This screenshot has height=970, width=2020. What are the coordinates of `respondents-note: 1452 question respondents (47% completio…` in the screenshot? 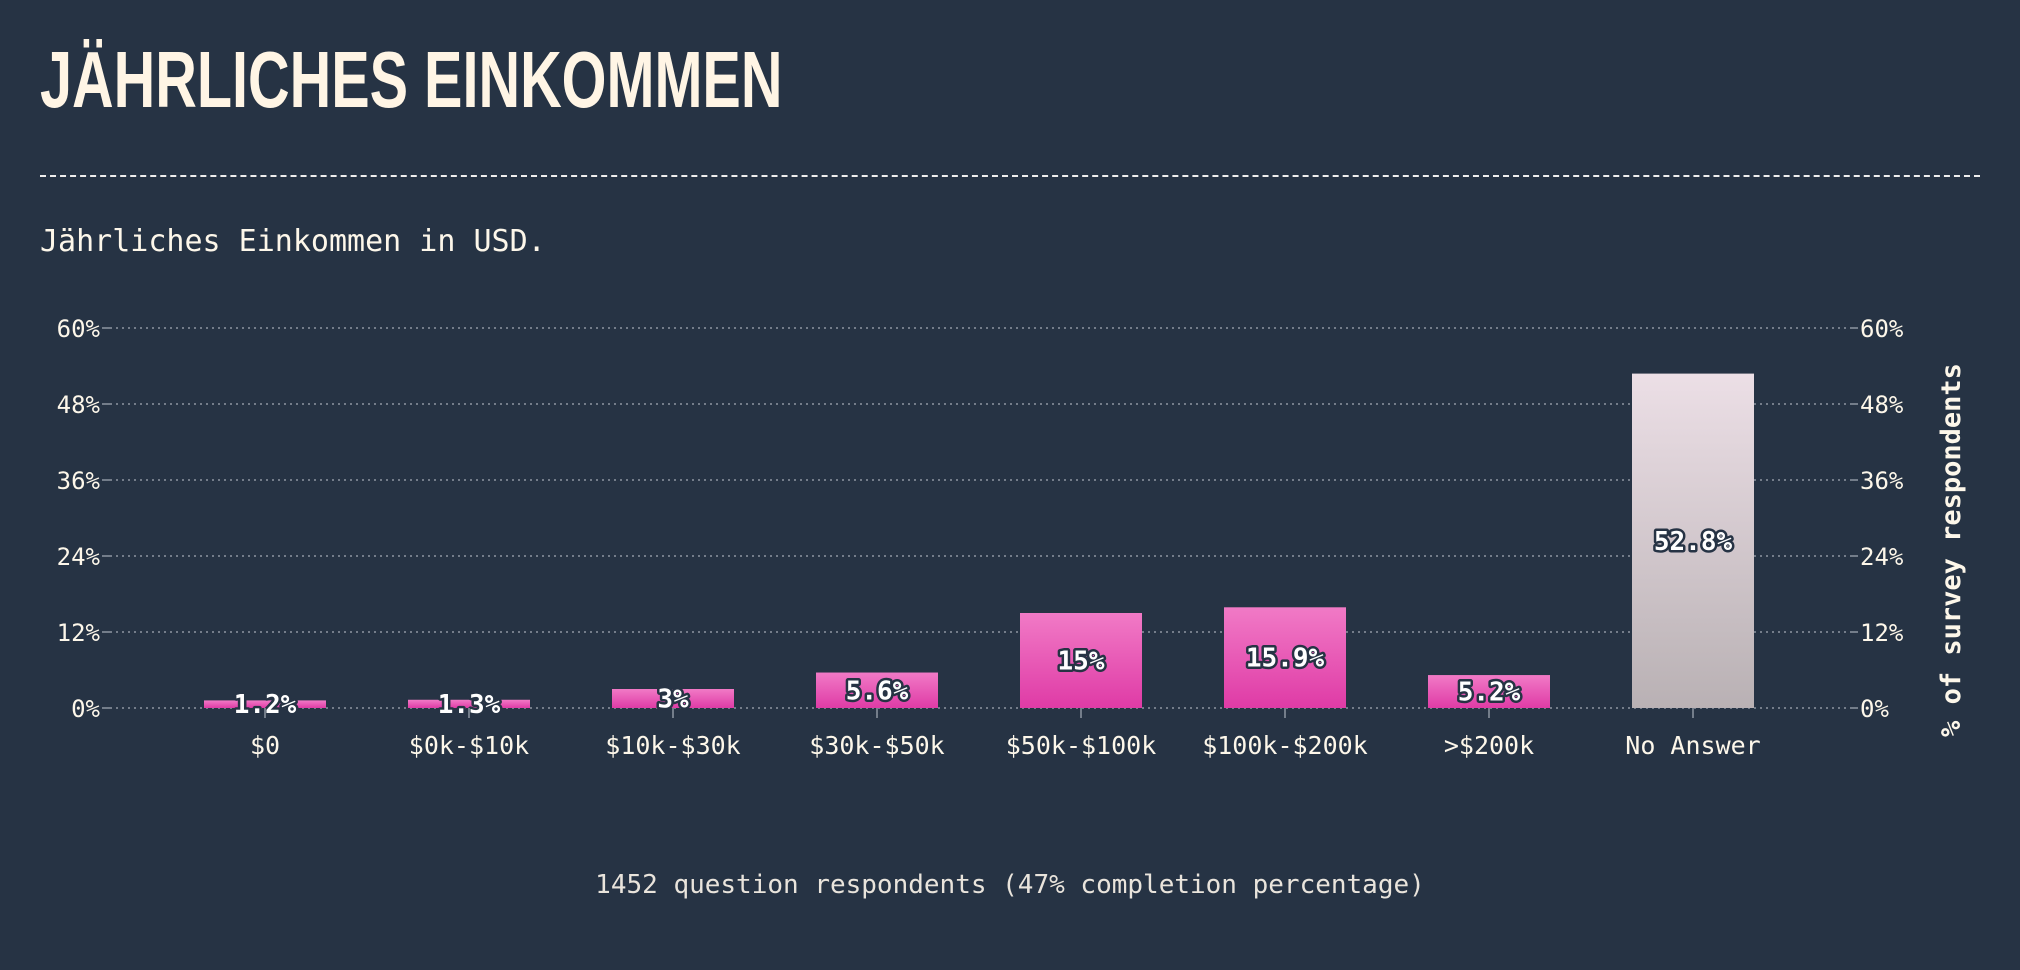 It's located at (1010, 885).